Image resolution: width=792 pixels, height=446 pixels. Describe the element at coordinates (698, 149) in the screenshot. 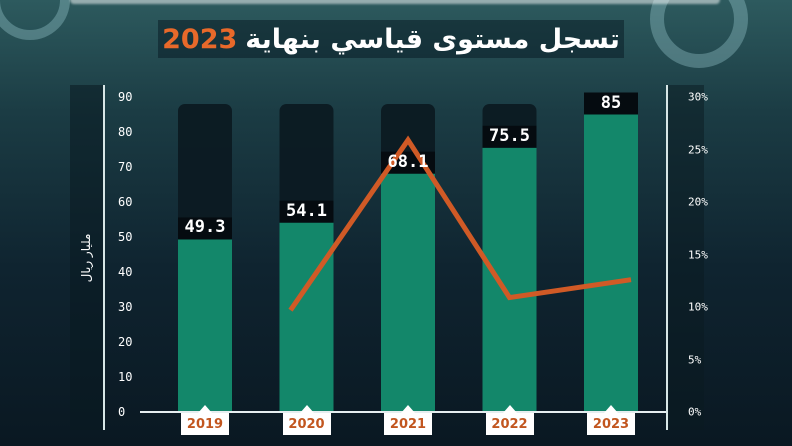

I see `y2-tick-label: 25%` at that location.